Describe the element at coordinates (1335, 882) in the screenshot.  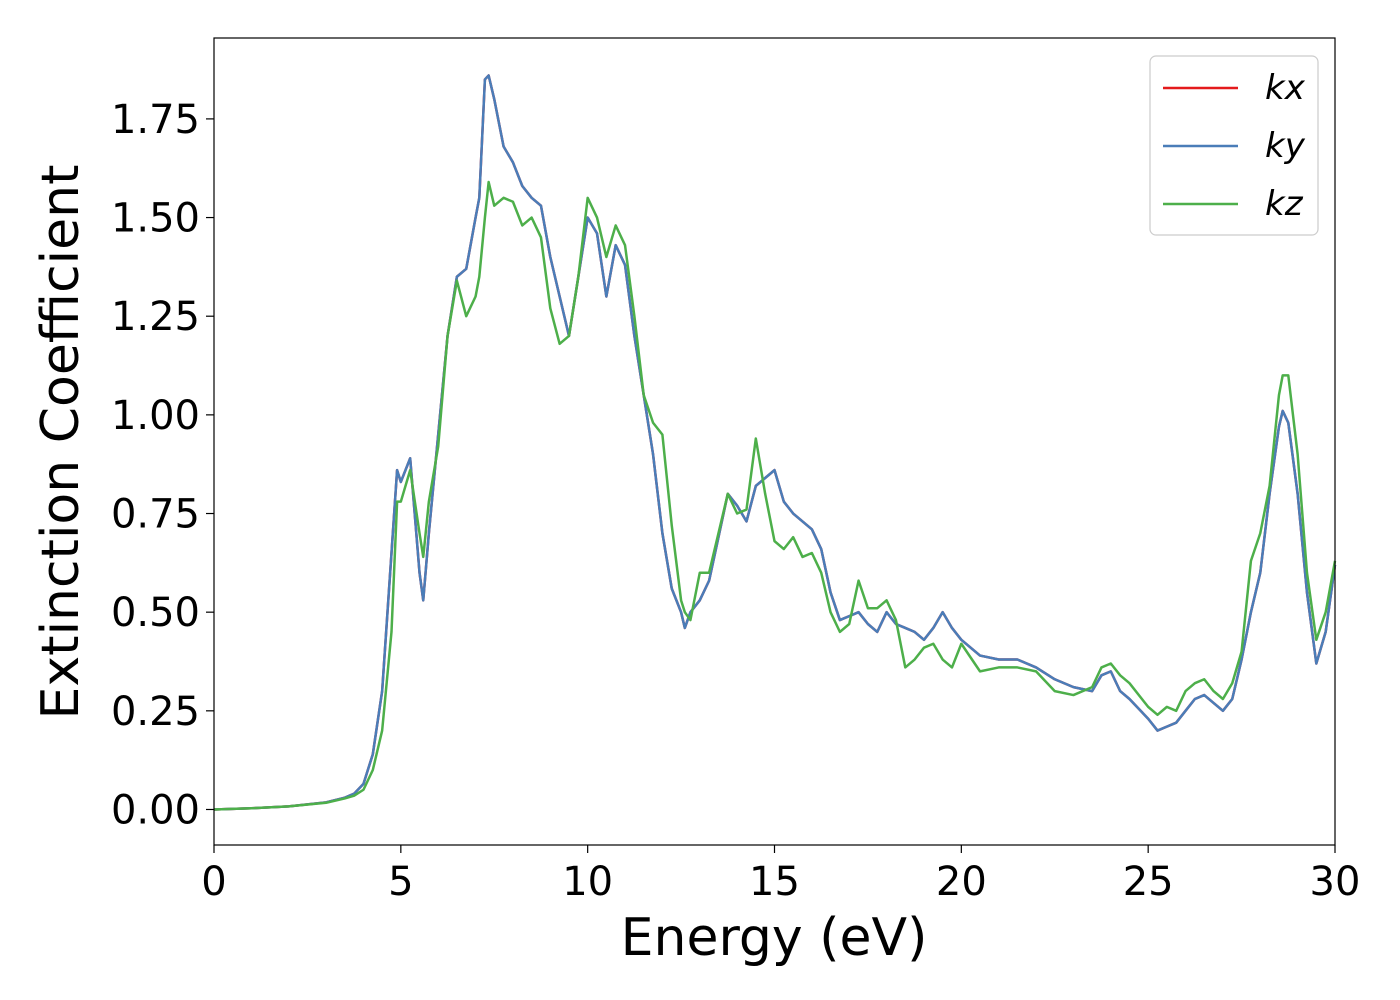
I see `x-tick-label: 30` at that location.